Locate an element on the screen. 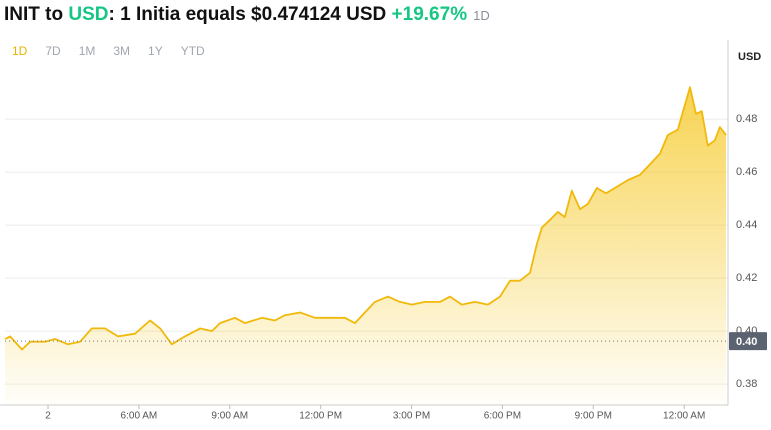  connector: to is located at coordinates (54, 14).